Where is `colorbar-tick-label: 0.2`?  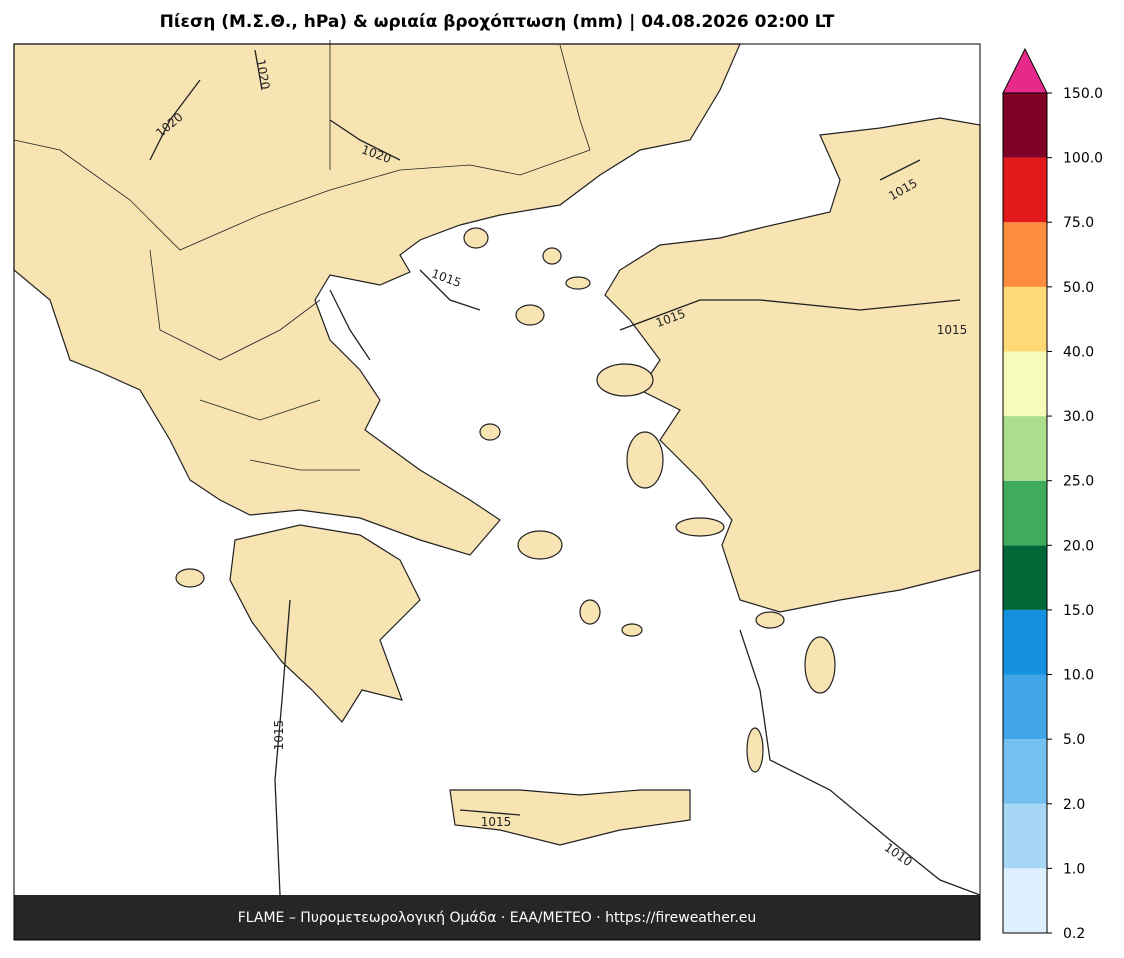 colorbar-tick-label: 0.2 is located at coordinates (1074, 934).